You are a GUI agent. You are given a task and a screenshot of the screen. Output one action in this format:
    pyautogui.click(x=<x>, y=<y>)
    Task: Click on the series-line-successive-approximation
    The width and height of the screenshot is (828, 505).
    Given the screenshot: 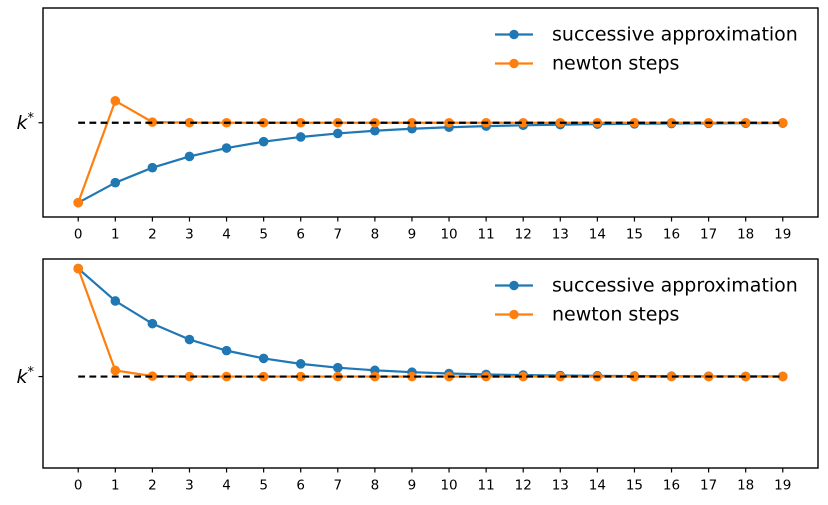 What is the action you would take?
    pyautogui.click(x=430, y=162)
    